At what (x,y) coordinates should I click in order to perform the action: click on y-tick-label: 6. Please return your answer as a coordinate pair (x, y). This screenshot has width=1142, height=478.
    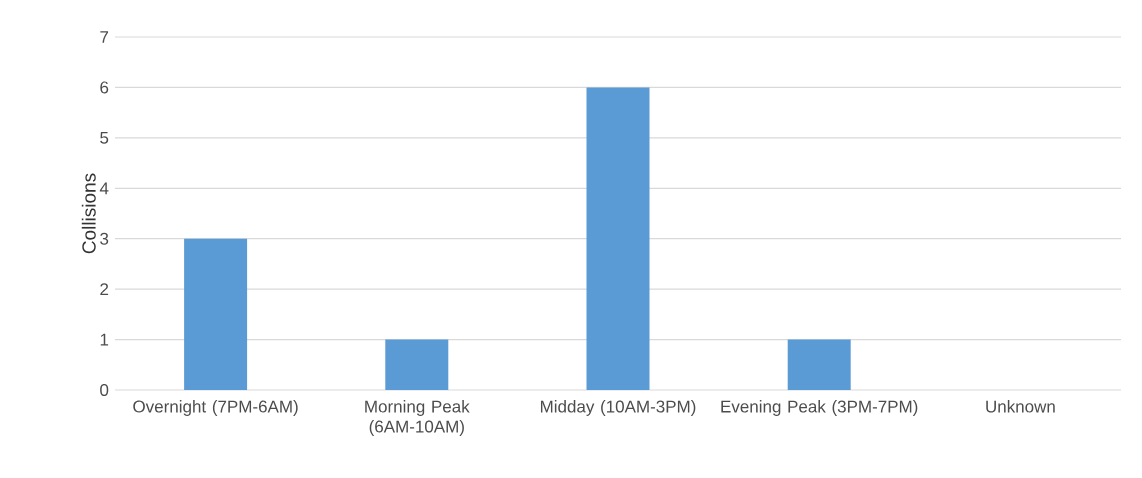
    Looking at the image, I should click on (104, 87).